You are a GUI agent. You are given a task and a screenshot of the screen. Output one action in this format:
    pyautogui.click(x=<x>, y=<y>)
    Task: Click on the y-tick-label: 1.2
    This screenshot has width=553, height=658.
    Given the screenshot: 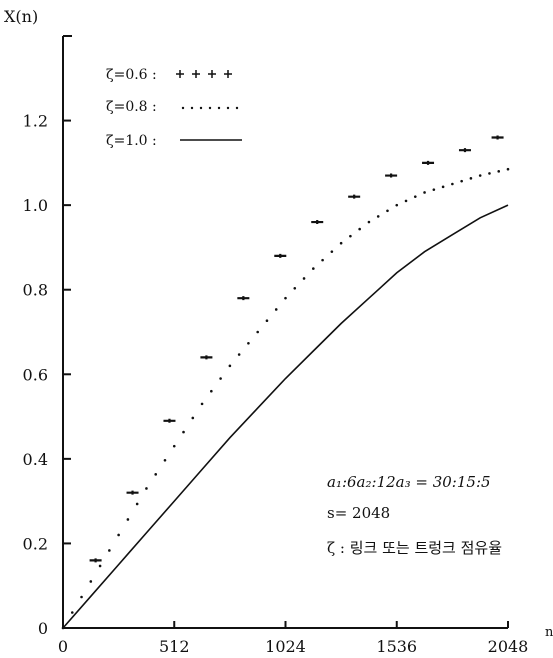 What is the action you would take?
    pyautogui.click(x=35, y=121)
    